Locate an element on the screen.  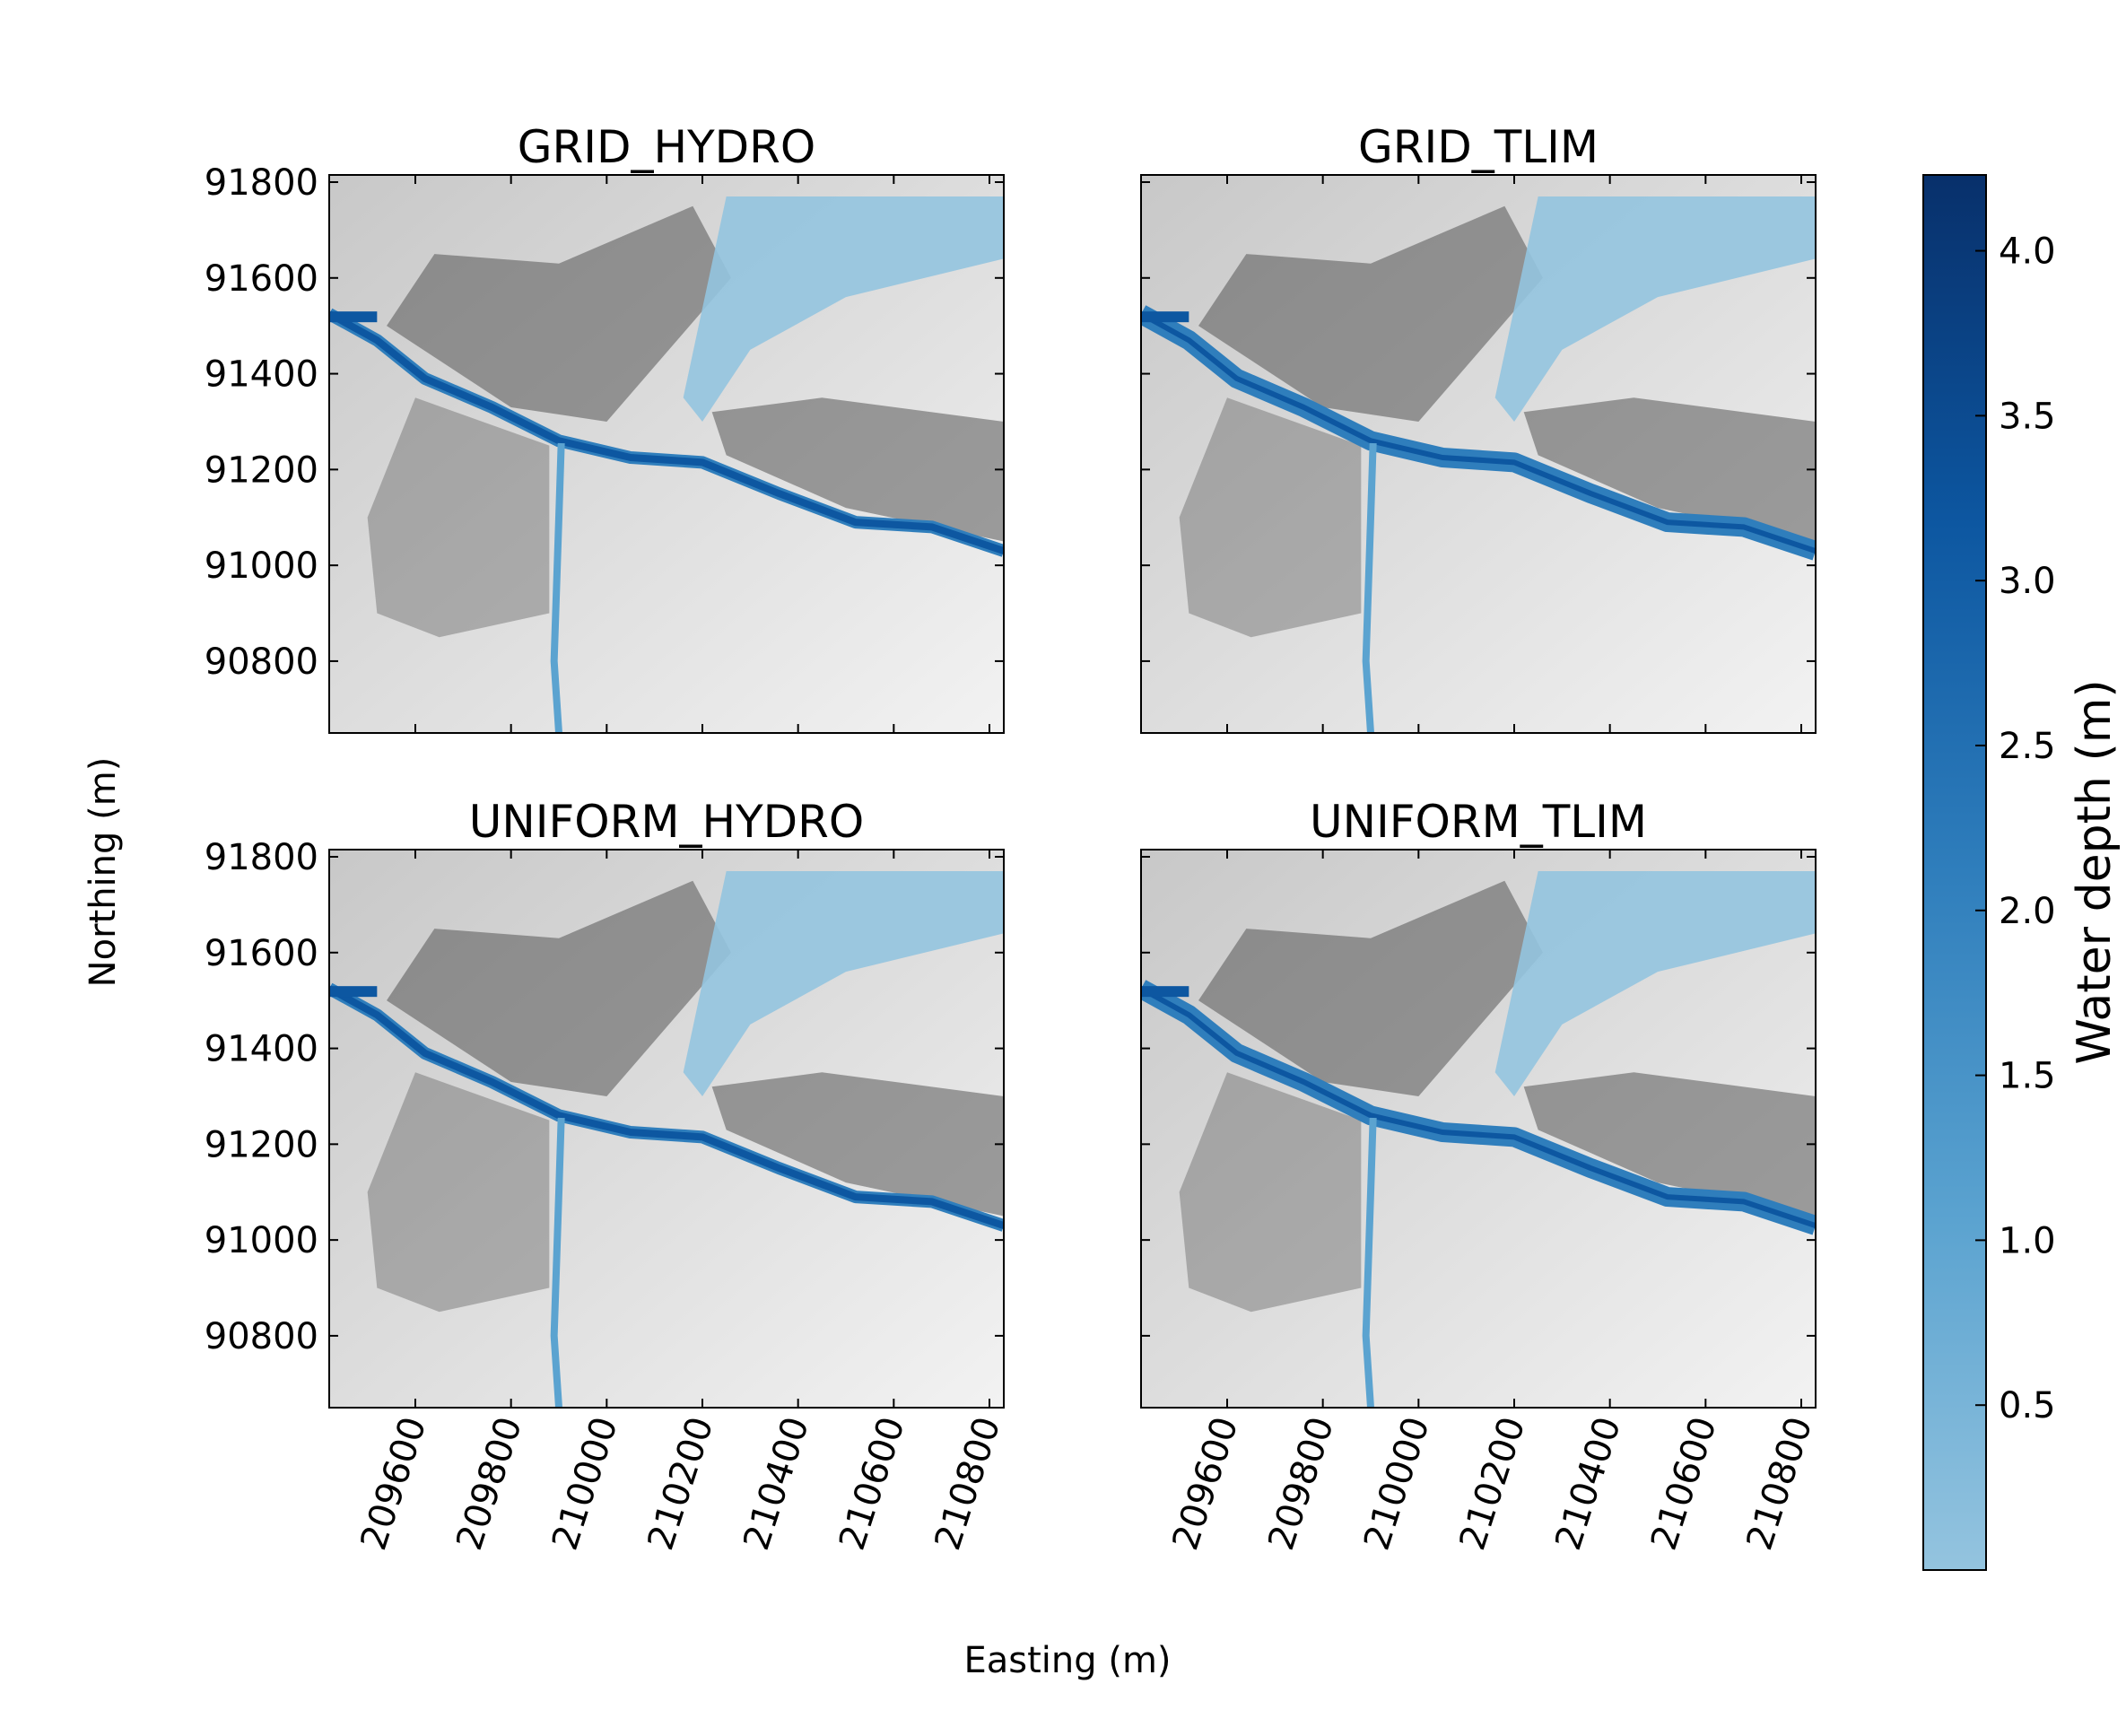
panel-title: GRID_HYDRO is located at coordinates (666, 147).